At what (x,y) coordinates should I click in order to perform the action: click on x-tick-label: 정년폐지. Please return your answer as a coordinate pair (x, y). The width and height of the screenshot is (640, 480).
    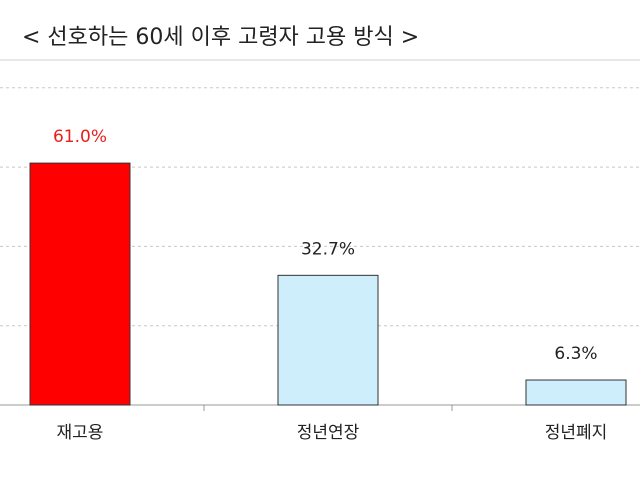
    Looking at the image, I should click on (576, 433).